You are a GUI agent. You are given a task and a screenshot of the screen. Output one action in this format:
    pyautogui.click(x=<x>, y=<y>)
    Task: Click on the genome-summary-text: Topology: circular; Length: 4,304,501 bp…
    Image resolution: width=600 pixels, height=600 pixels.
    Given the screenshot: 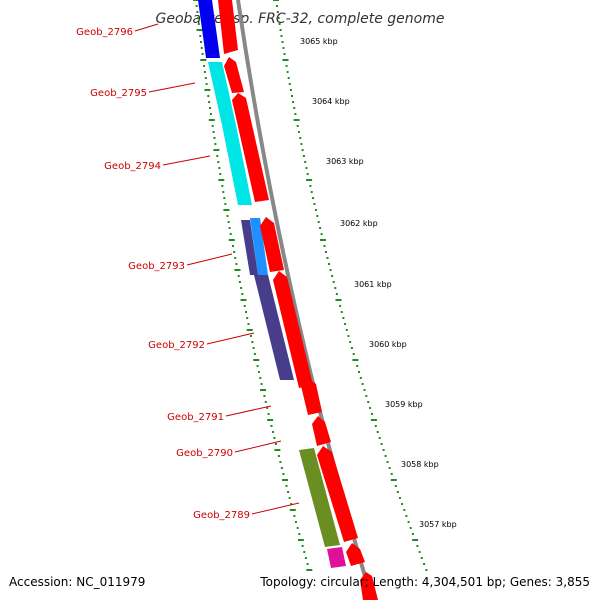 What is the action you would take?
    pyautogui.click(x=424, y=582)
    